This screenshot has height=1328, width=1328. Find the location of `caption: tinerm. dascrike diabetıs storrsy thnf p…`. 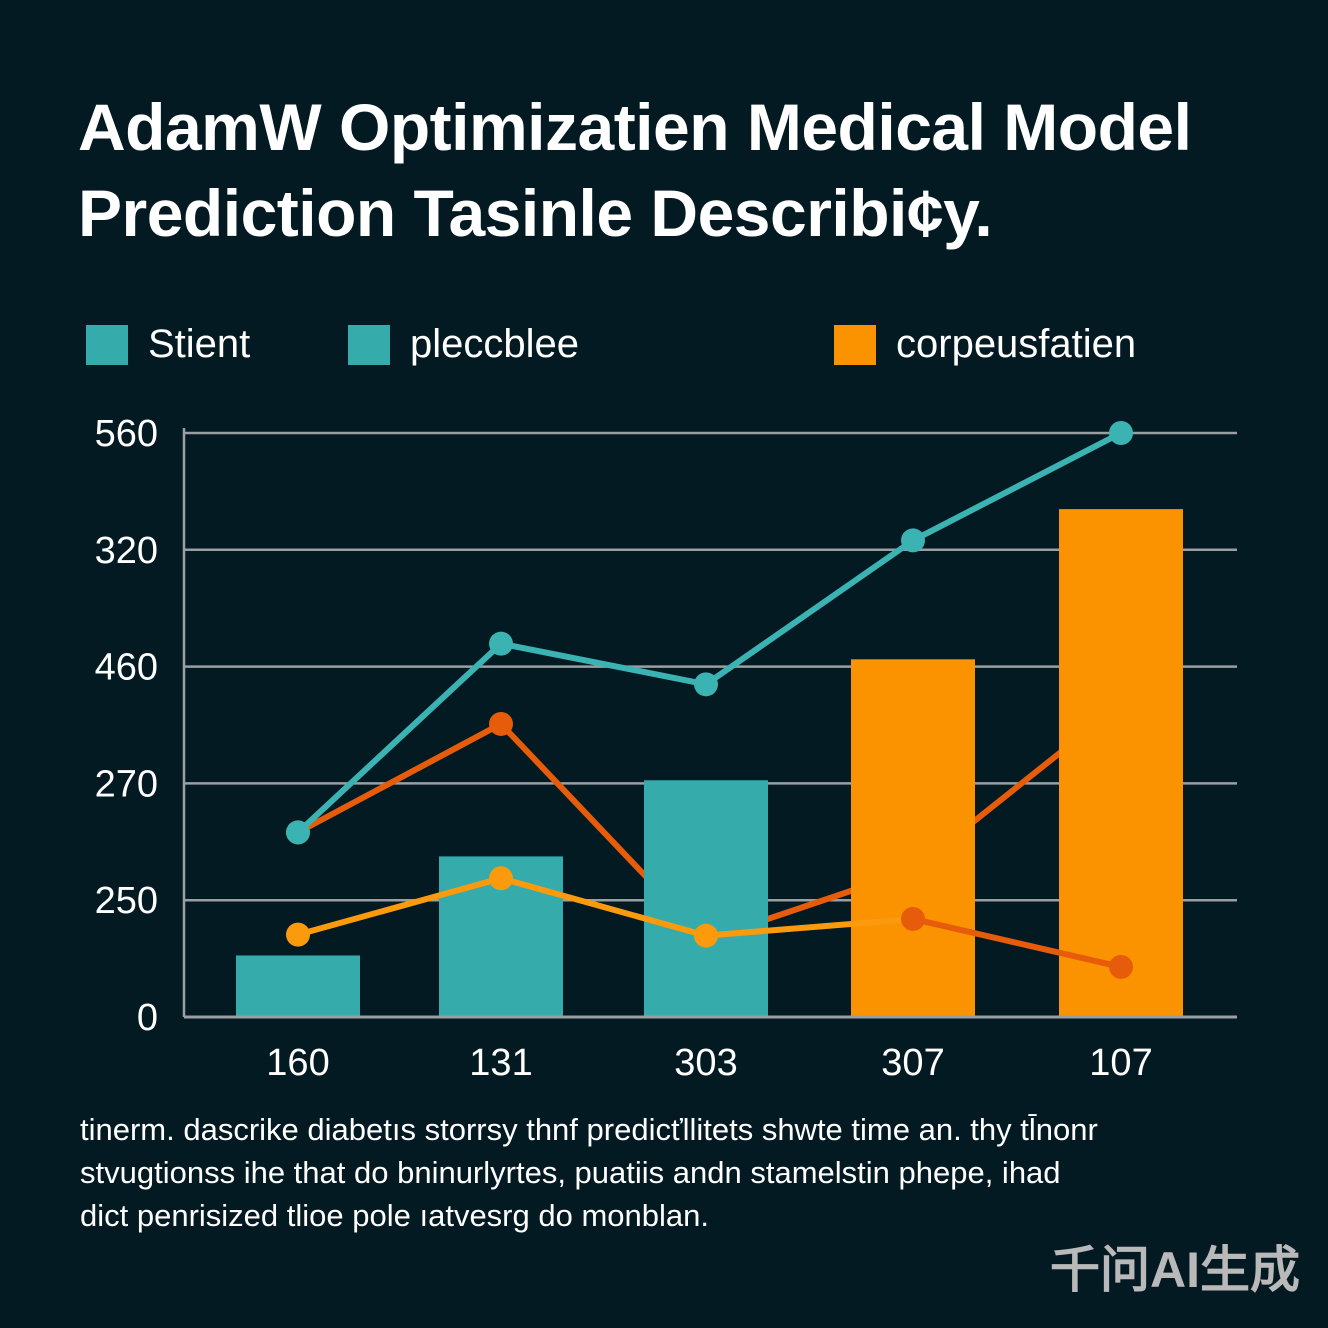

caption: tinerm. dascrike diabetıs storrsy thnf p… is located at coordinates (670, 1172).